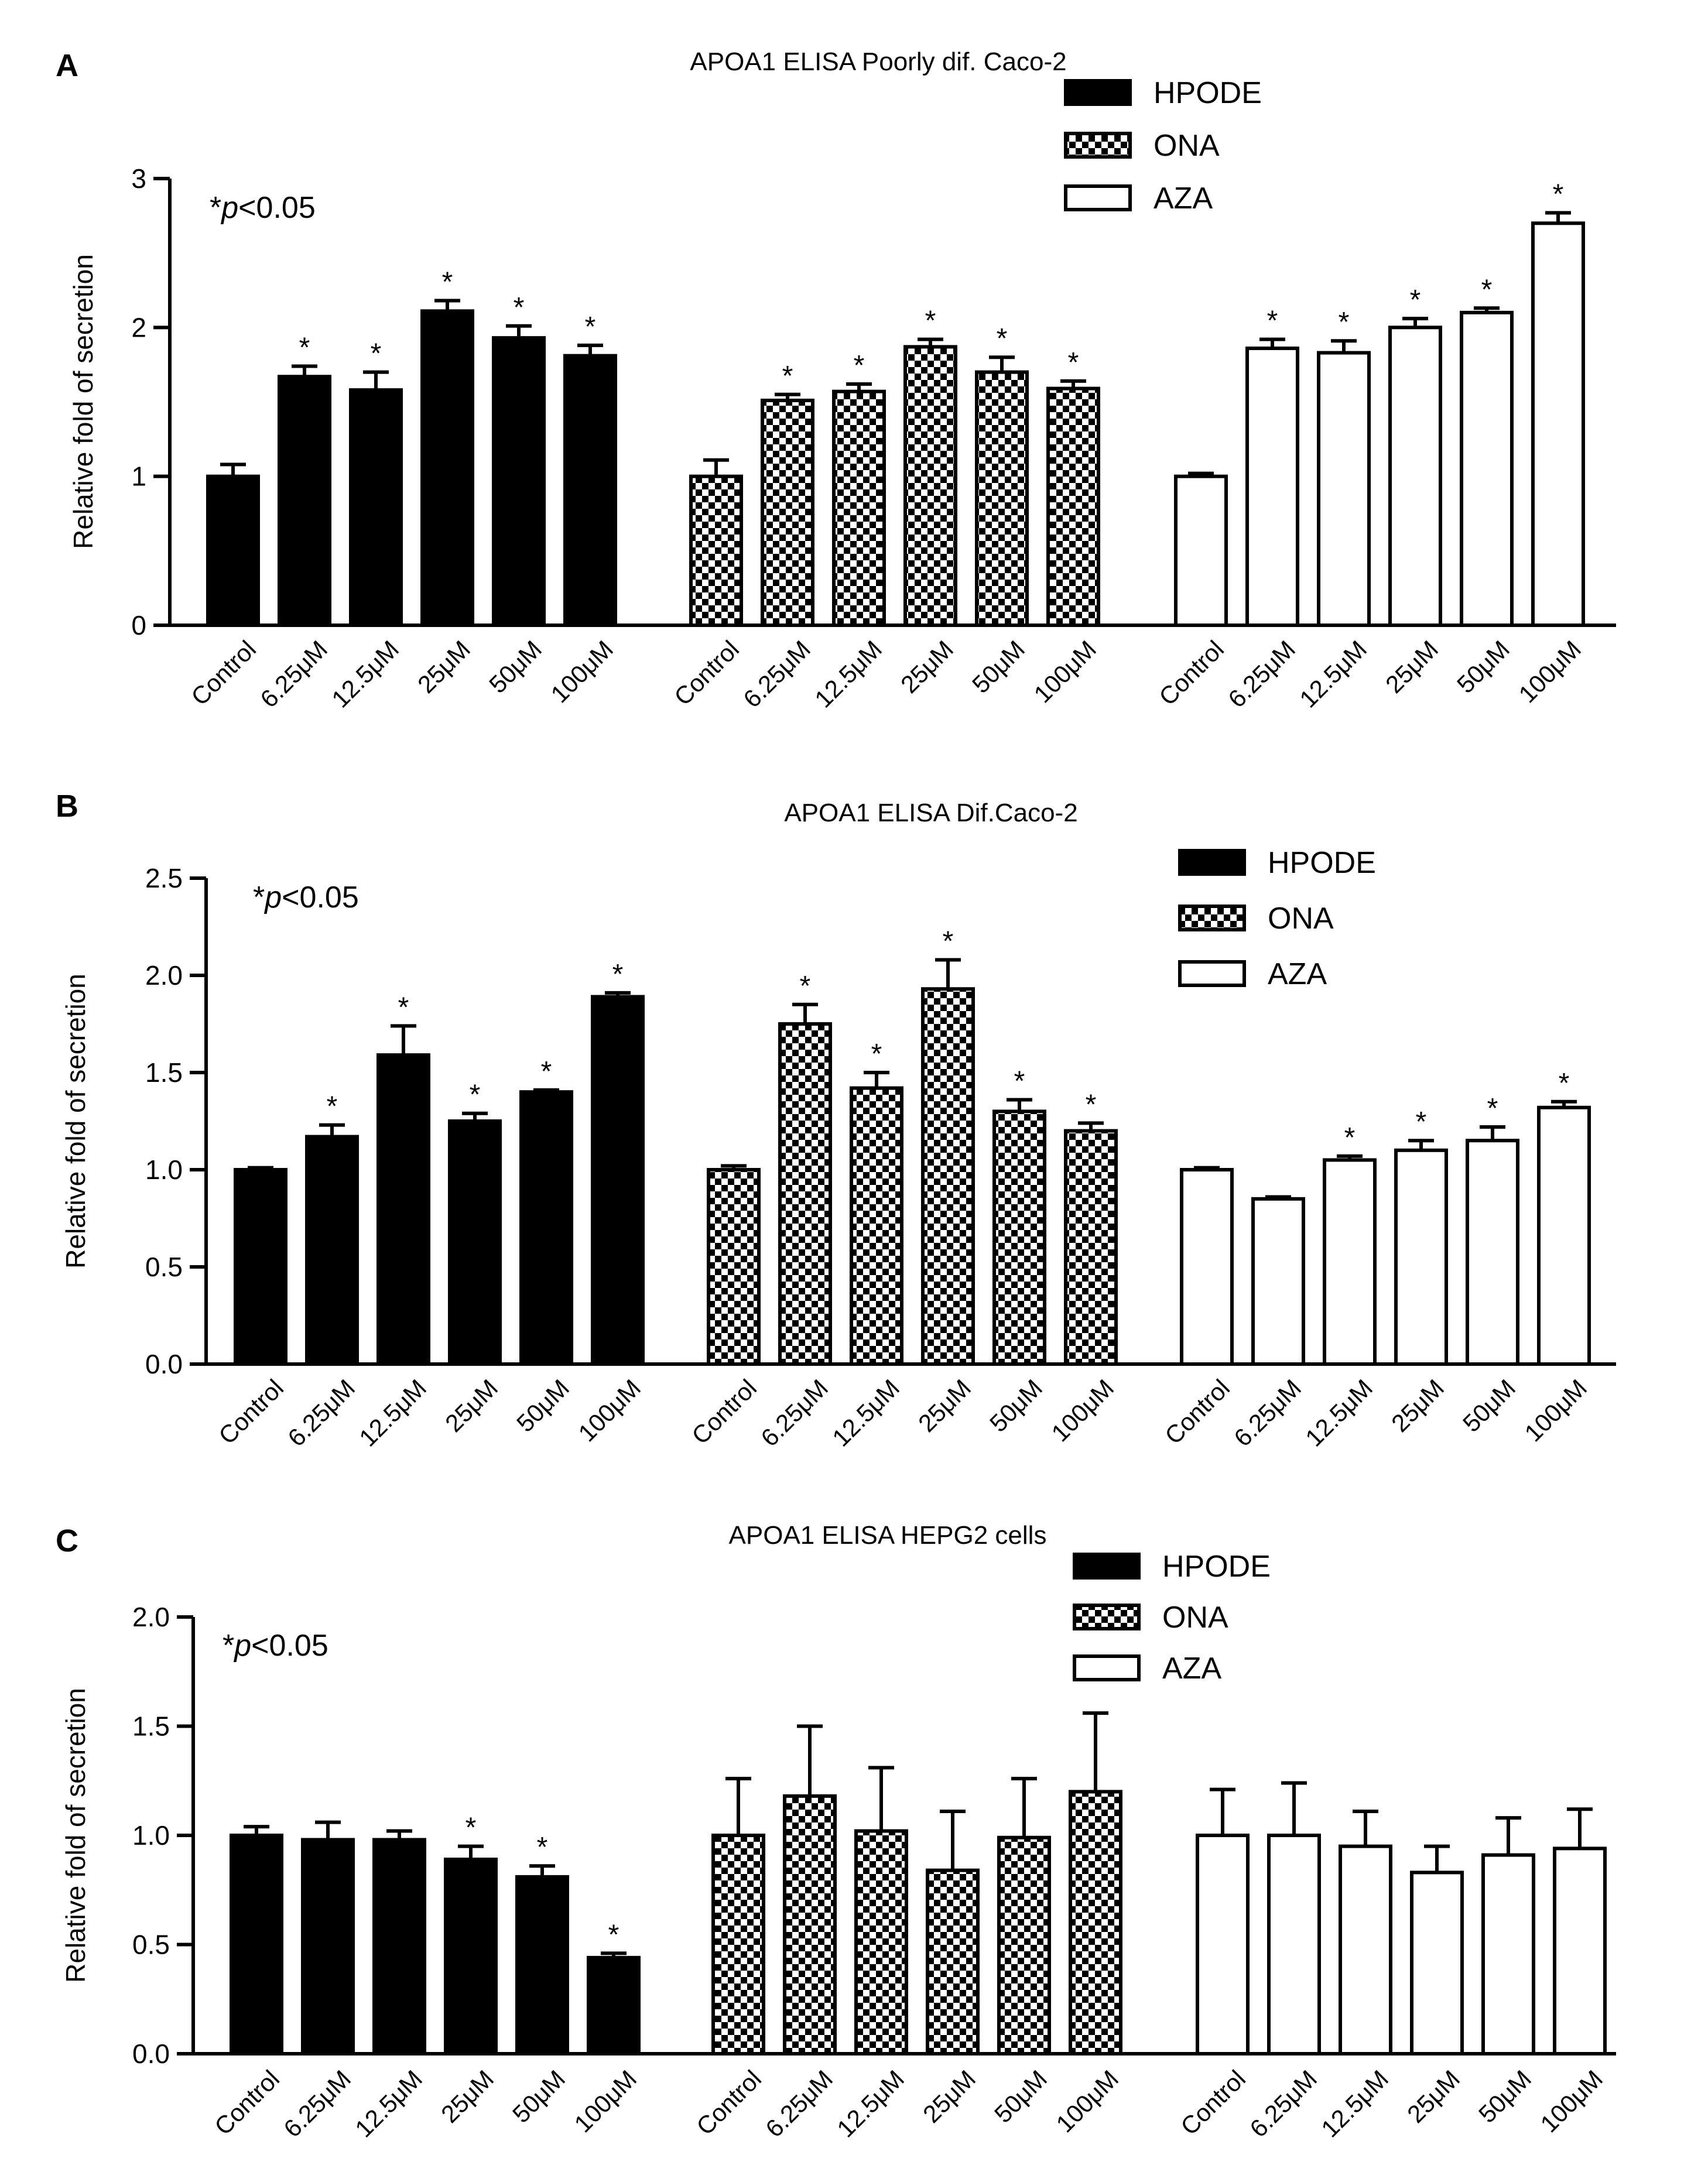 The image size is (1708, 2172). Describe the element at coordinates (164, 1267) in the screenshot. I see `y-tick-label: 0.5` at that location.